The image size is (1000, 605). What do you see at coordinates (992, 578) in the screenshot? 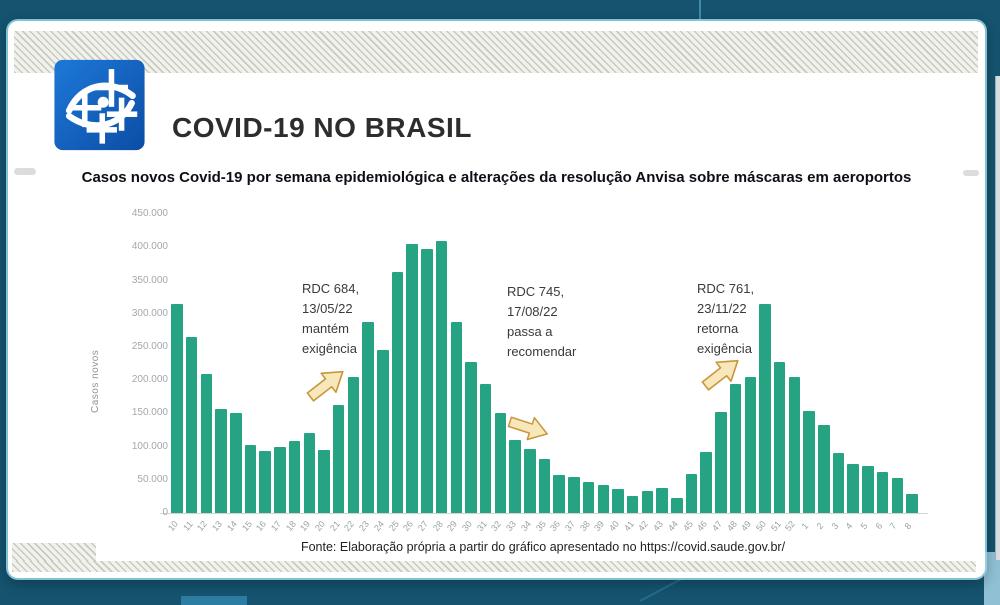
I see `background-corner-box` at bounding box center [992, 578].